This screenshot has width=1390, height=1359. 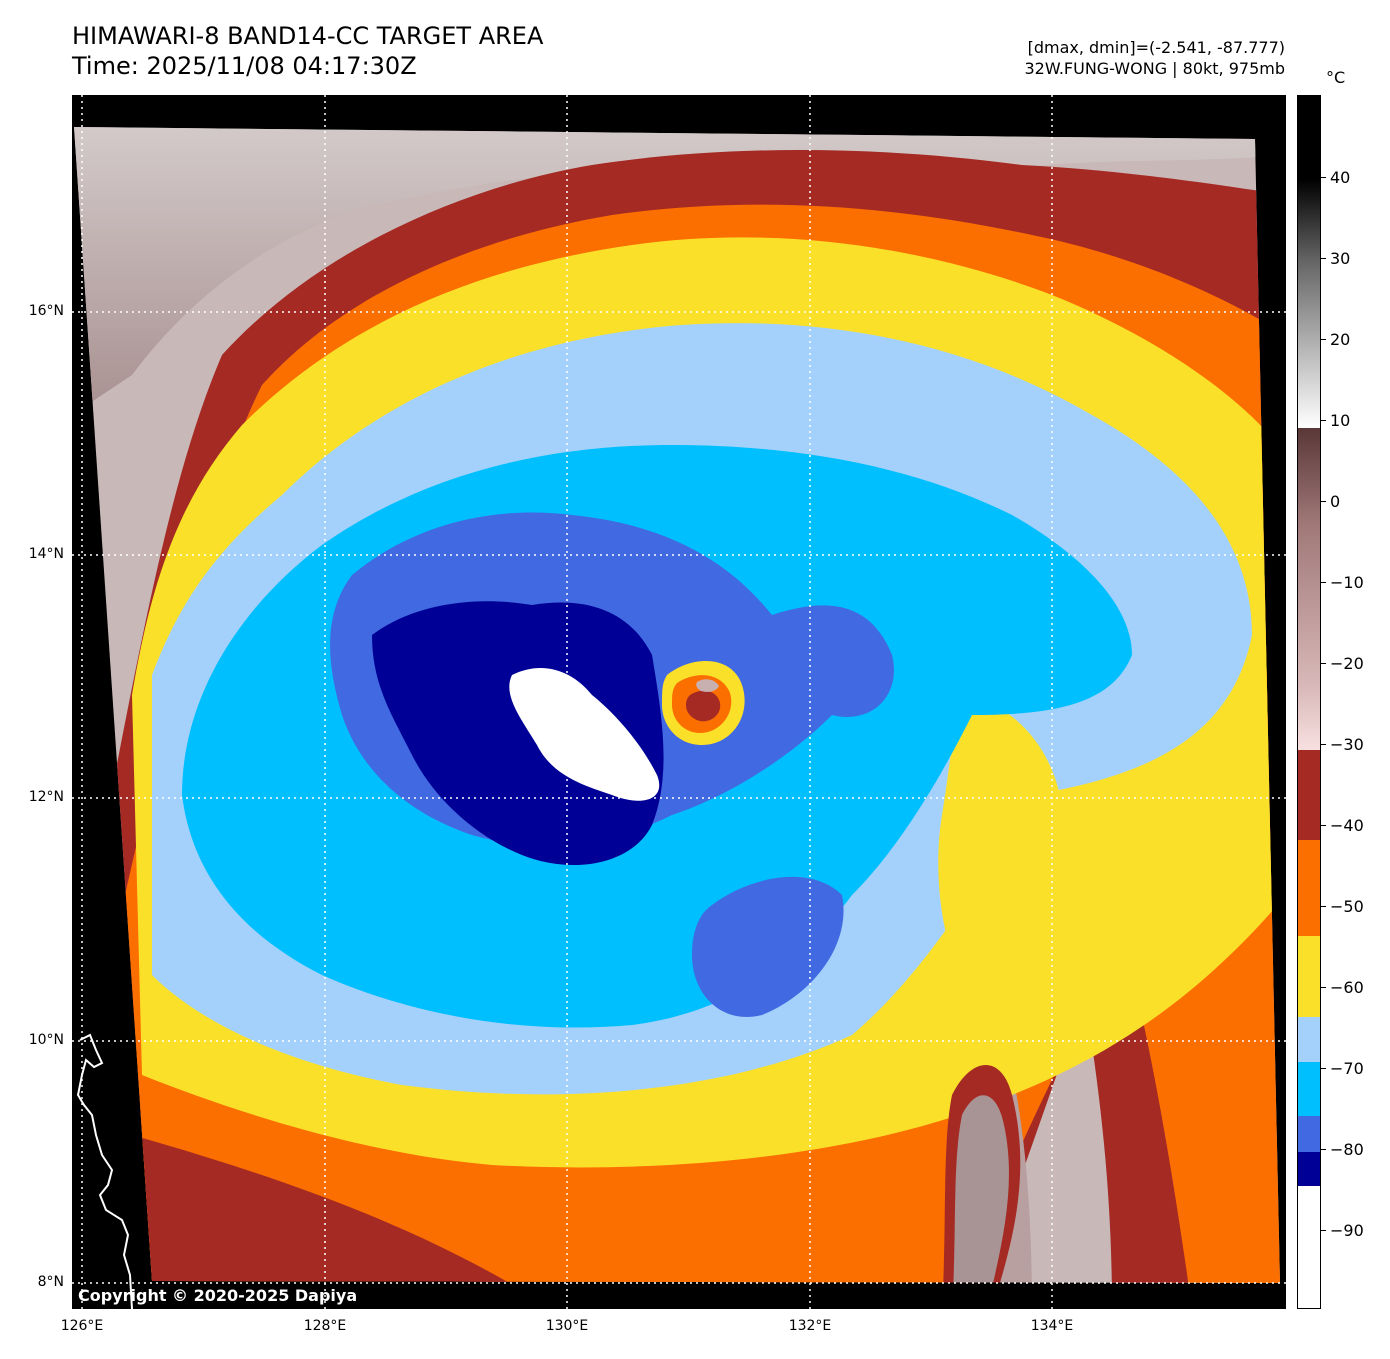 I want to click on colorbar-label: 10, so click(x=1340, y=420).